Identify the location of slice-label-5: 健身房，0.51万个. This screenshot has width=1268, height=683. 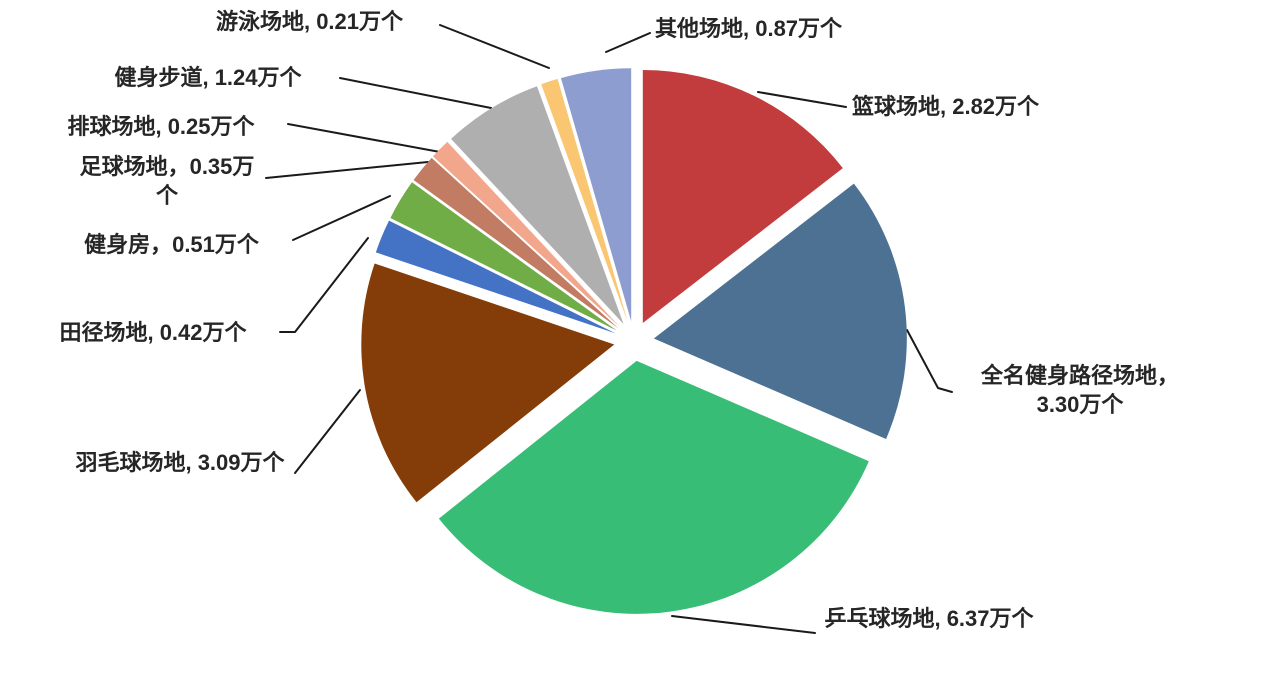
(171, 244).